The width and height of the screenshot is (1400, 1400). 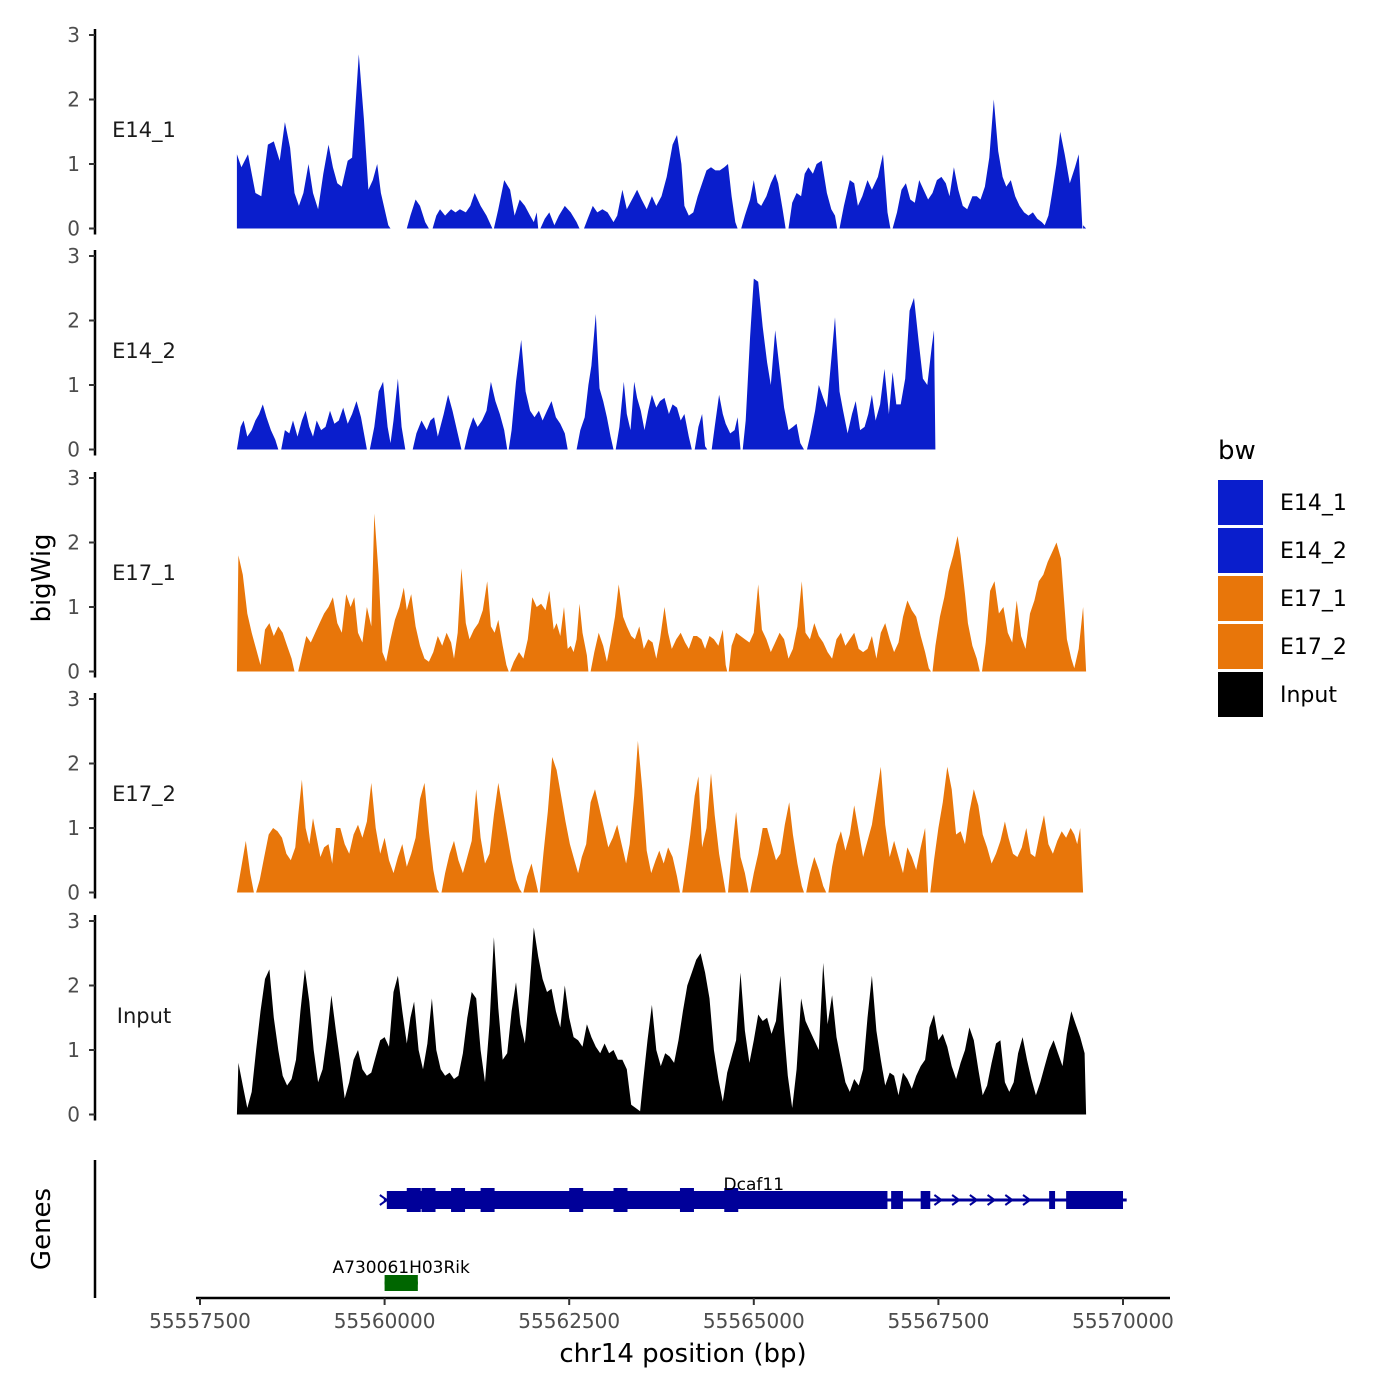 What do you see at coordinates (1277, 694) in the screenshot?
I see `legend-item-Input: Input` at bounding box center [1277, 694].